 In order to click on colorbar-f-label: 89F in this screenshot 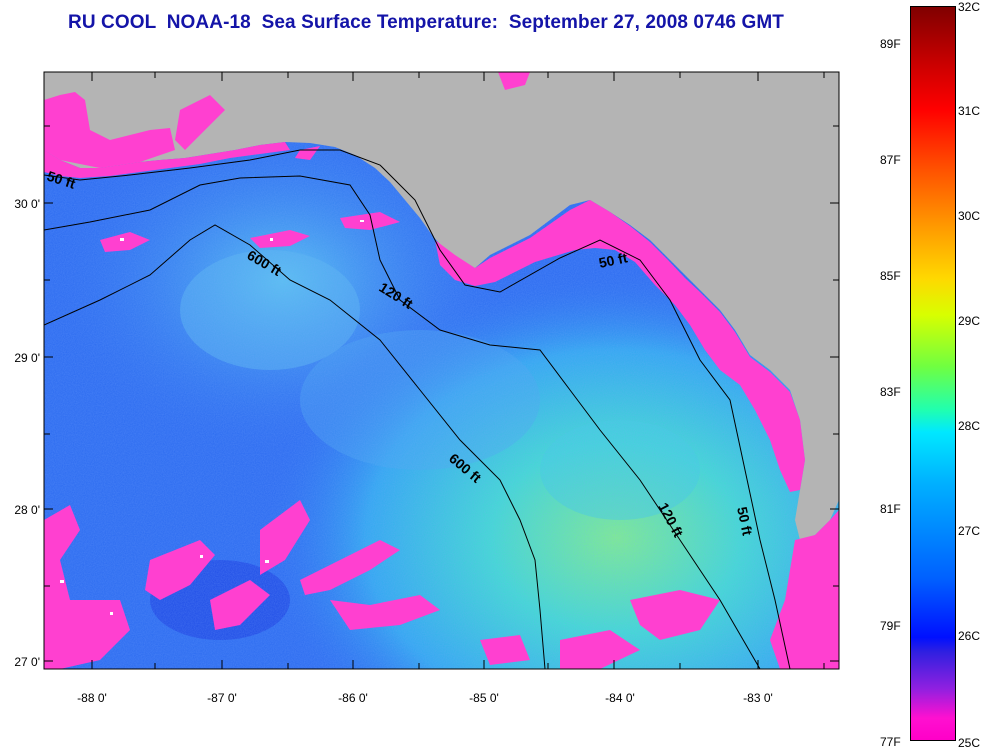, I will do `click(890, 44)`.